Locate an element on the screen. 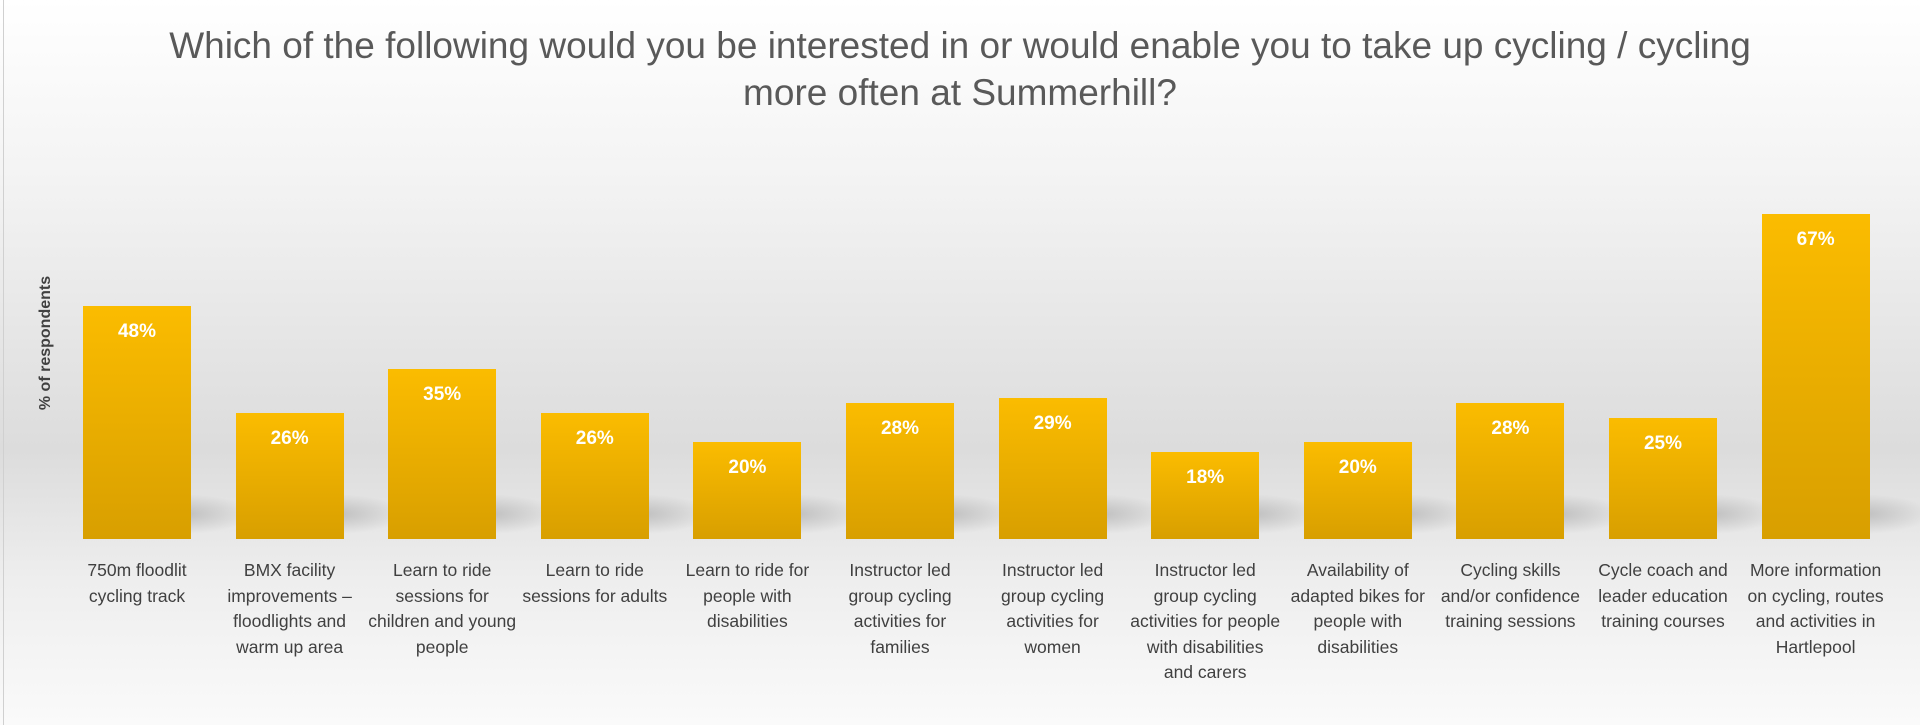 This screenshot has height=725, width=1920. data-label: 35% is located at coordinates (442, 395).